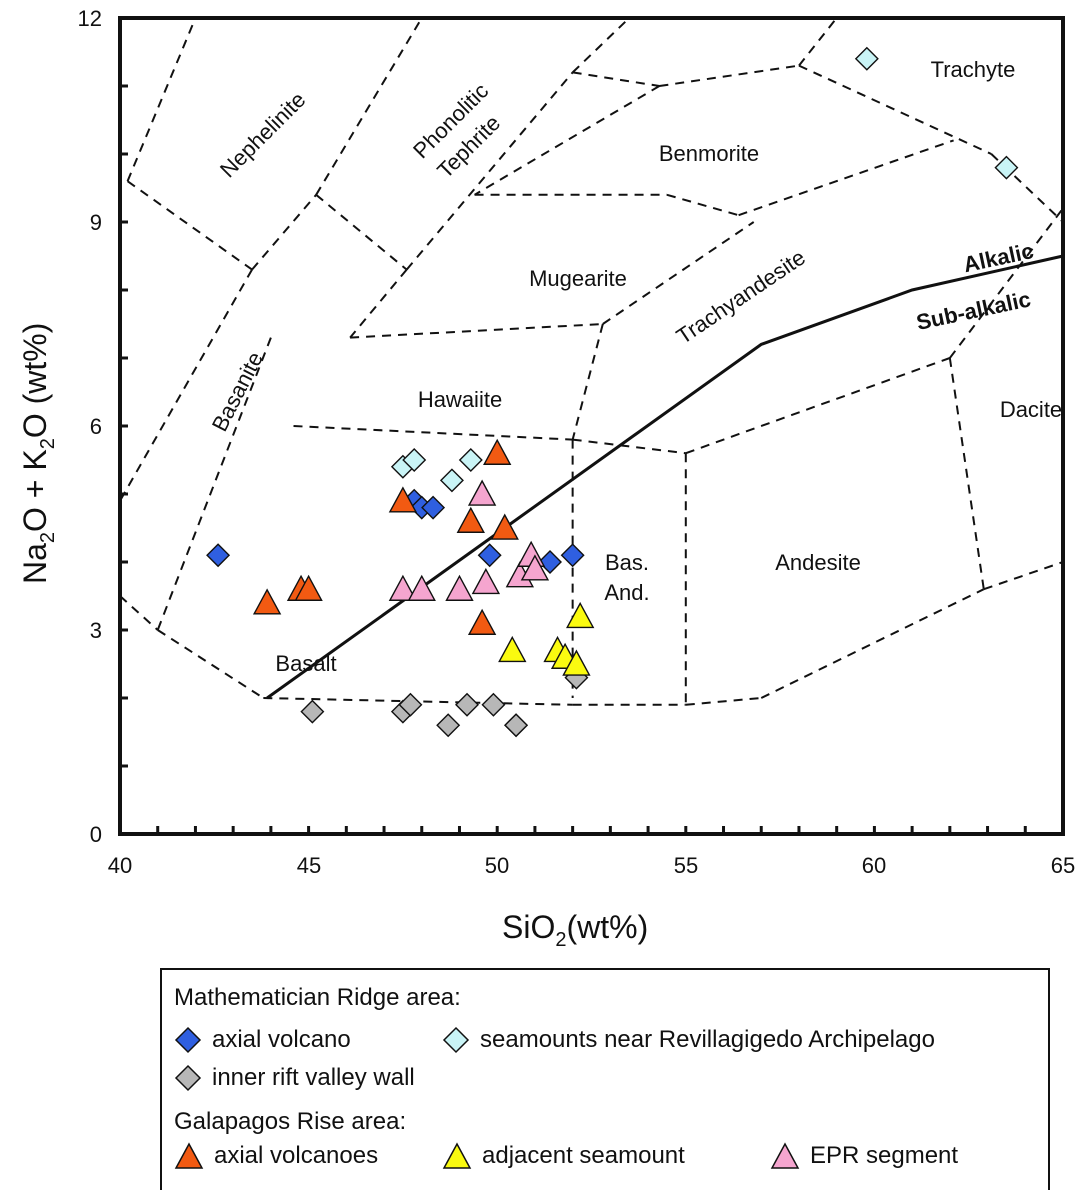 Image resolution: width=1089 pixels, height=1190 pixels. Describe the element at coordinates (296, 1155) in the screenshot. I see `legend-label: axial volcanoes` at that location.